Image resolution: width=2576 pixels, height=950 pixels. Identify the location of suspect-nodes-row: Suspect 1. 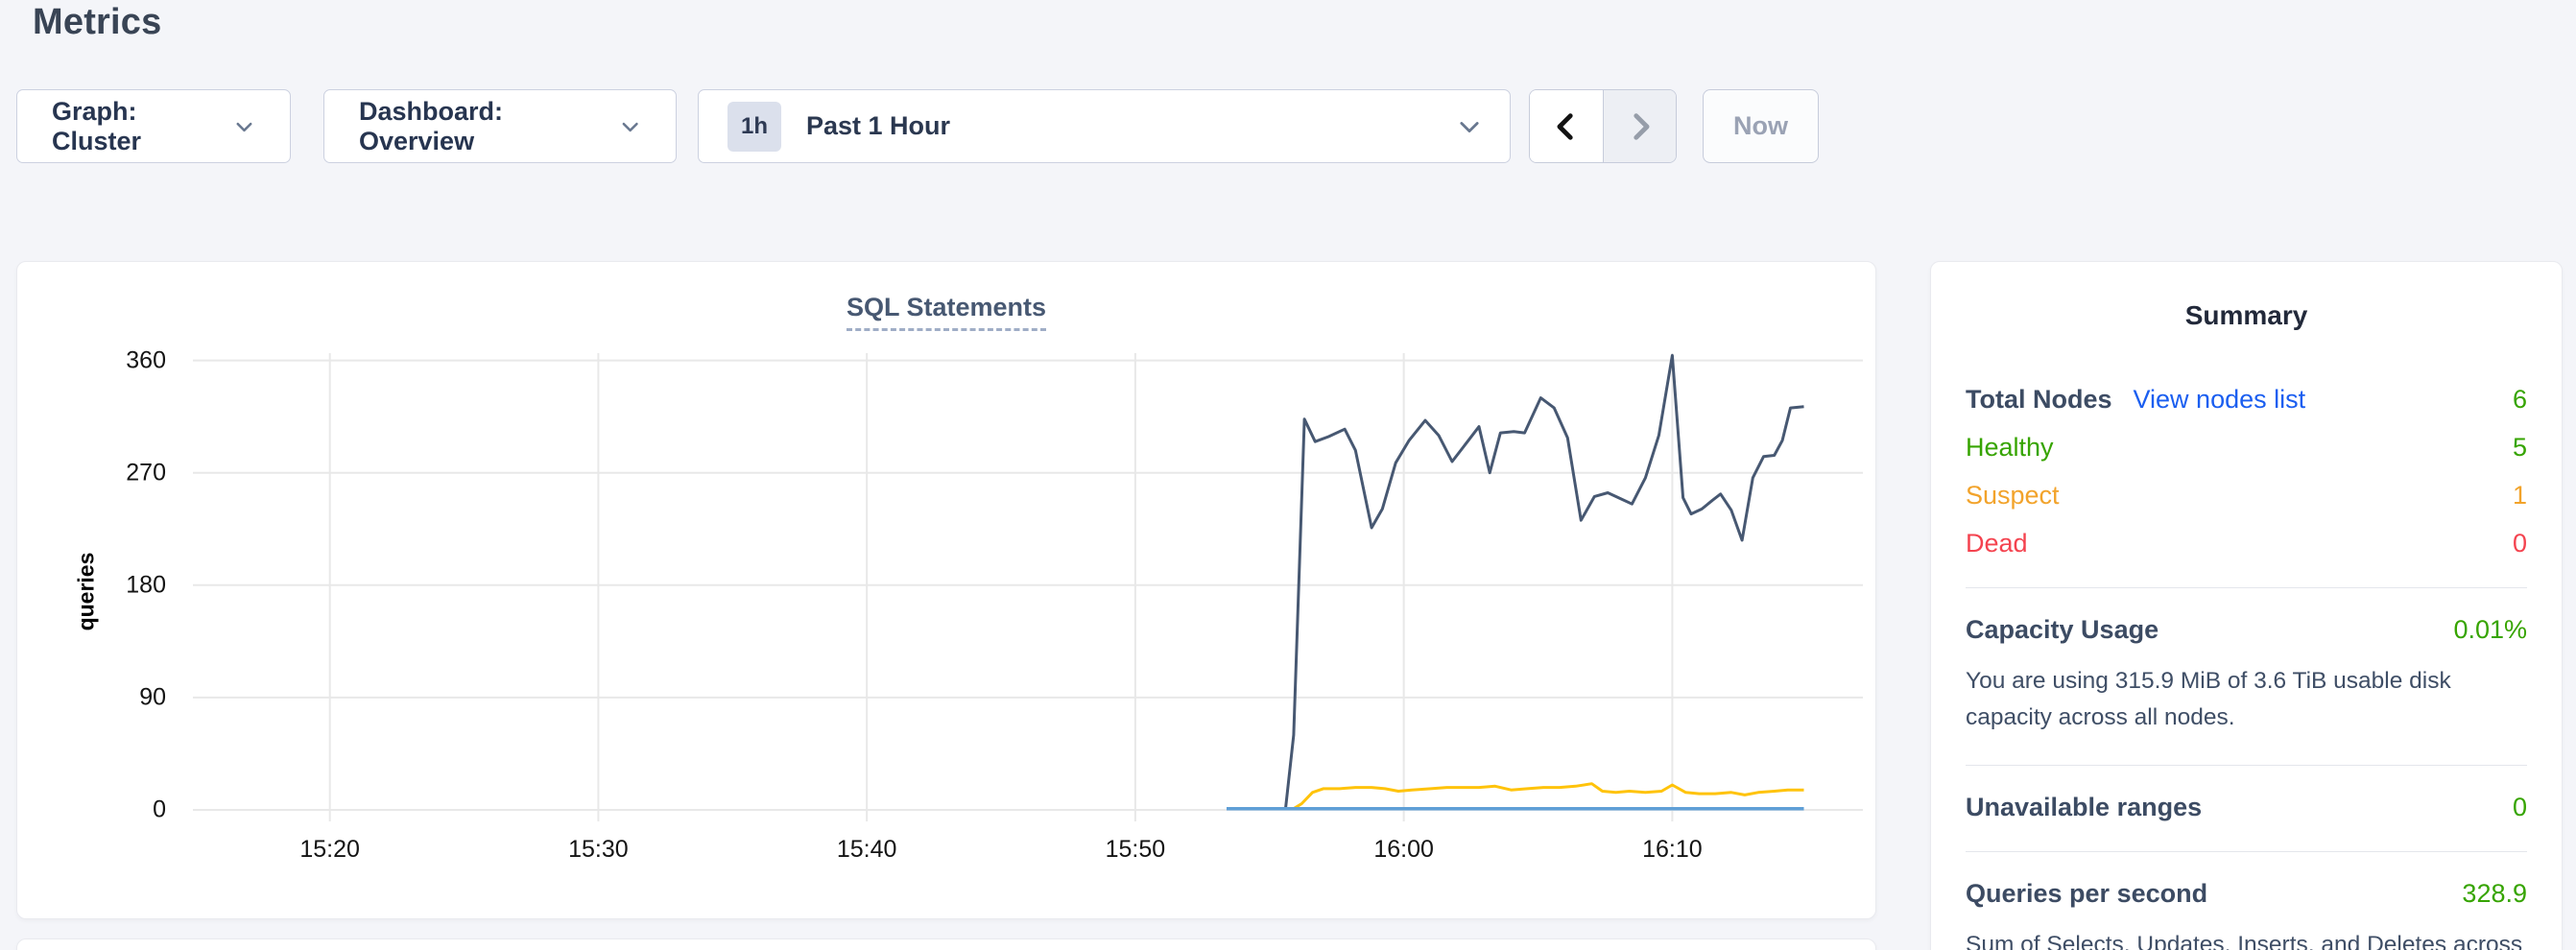
(2246, 496).